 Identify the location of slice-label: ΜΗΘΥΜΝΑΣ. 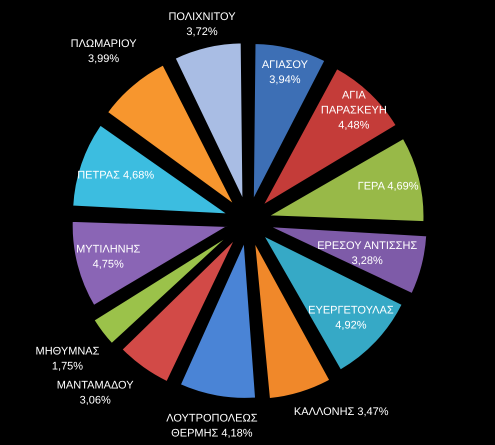
(68, 351).